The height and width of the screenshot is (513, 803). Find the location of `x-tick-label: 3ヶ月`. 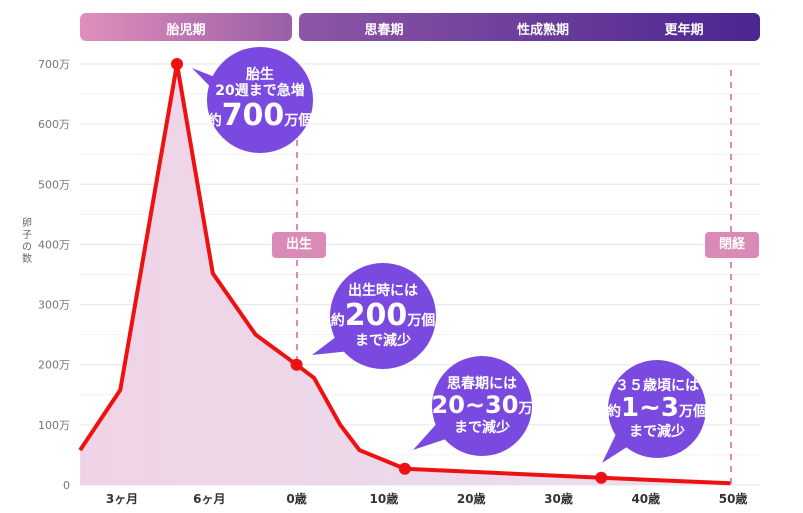

x-tick-label: 3ヶ月 is located at coordinates (122, 499).